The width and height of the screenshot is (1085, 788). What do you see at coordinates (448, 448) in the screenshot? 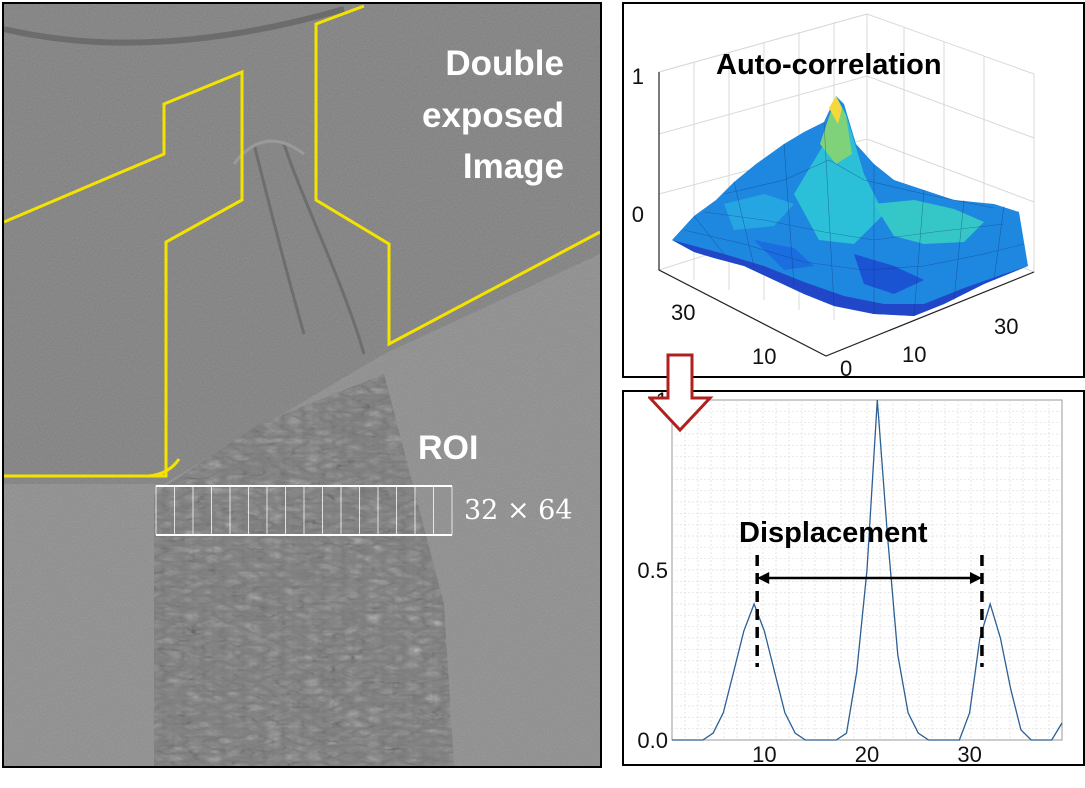
I see `roi-label: ROI` at bounding box center [448, 448].